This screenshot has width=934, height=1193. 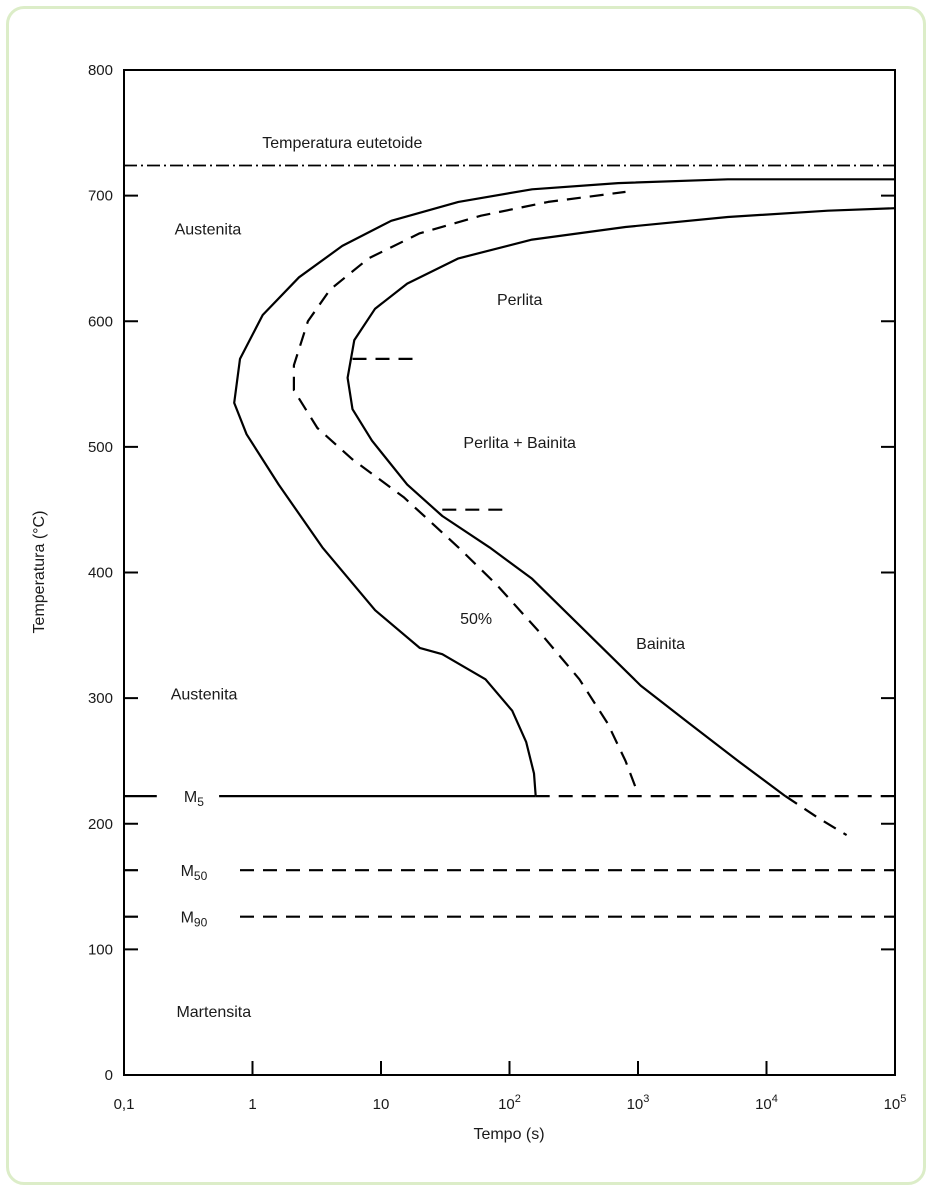 What do you see at coordinates (124, 1104) in the screenshot?
I see `x-tick-label-0: 0,1` at bounding box center [124, 1104].